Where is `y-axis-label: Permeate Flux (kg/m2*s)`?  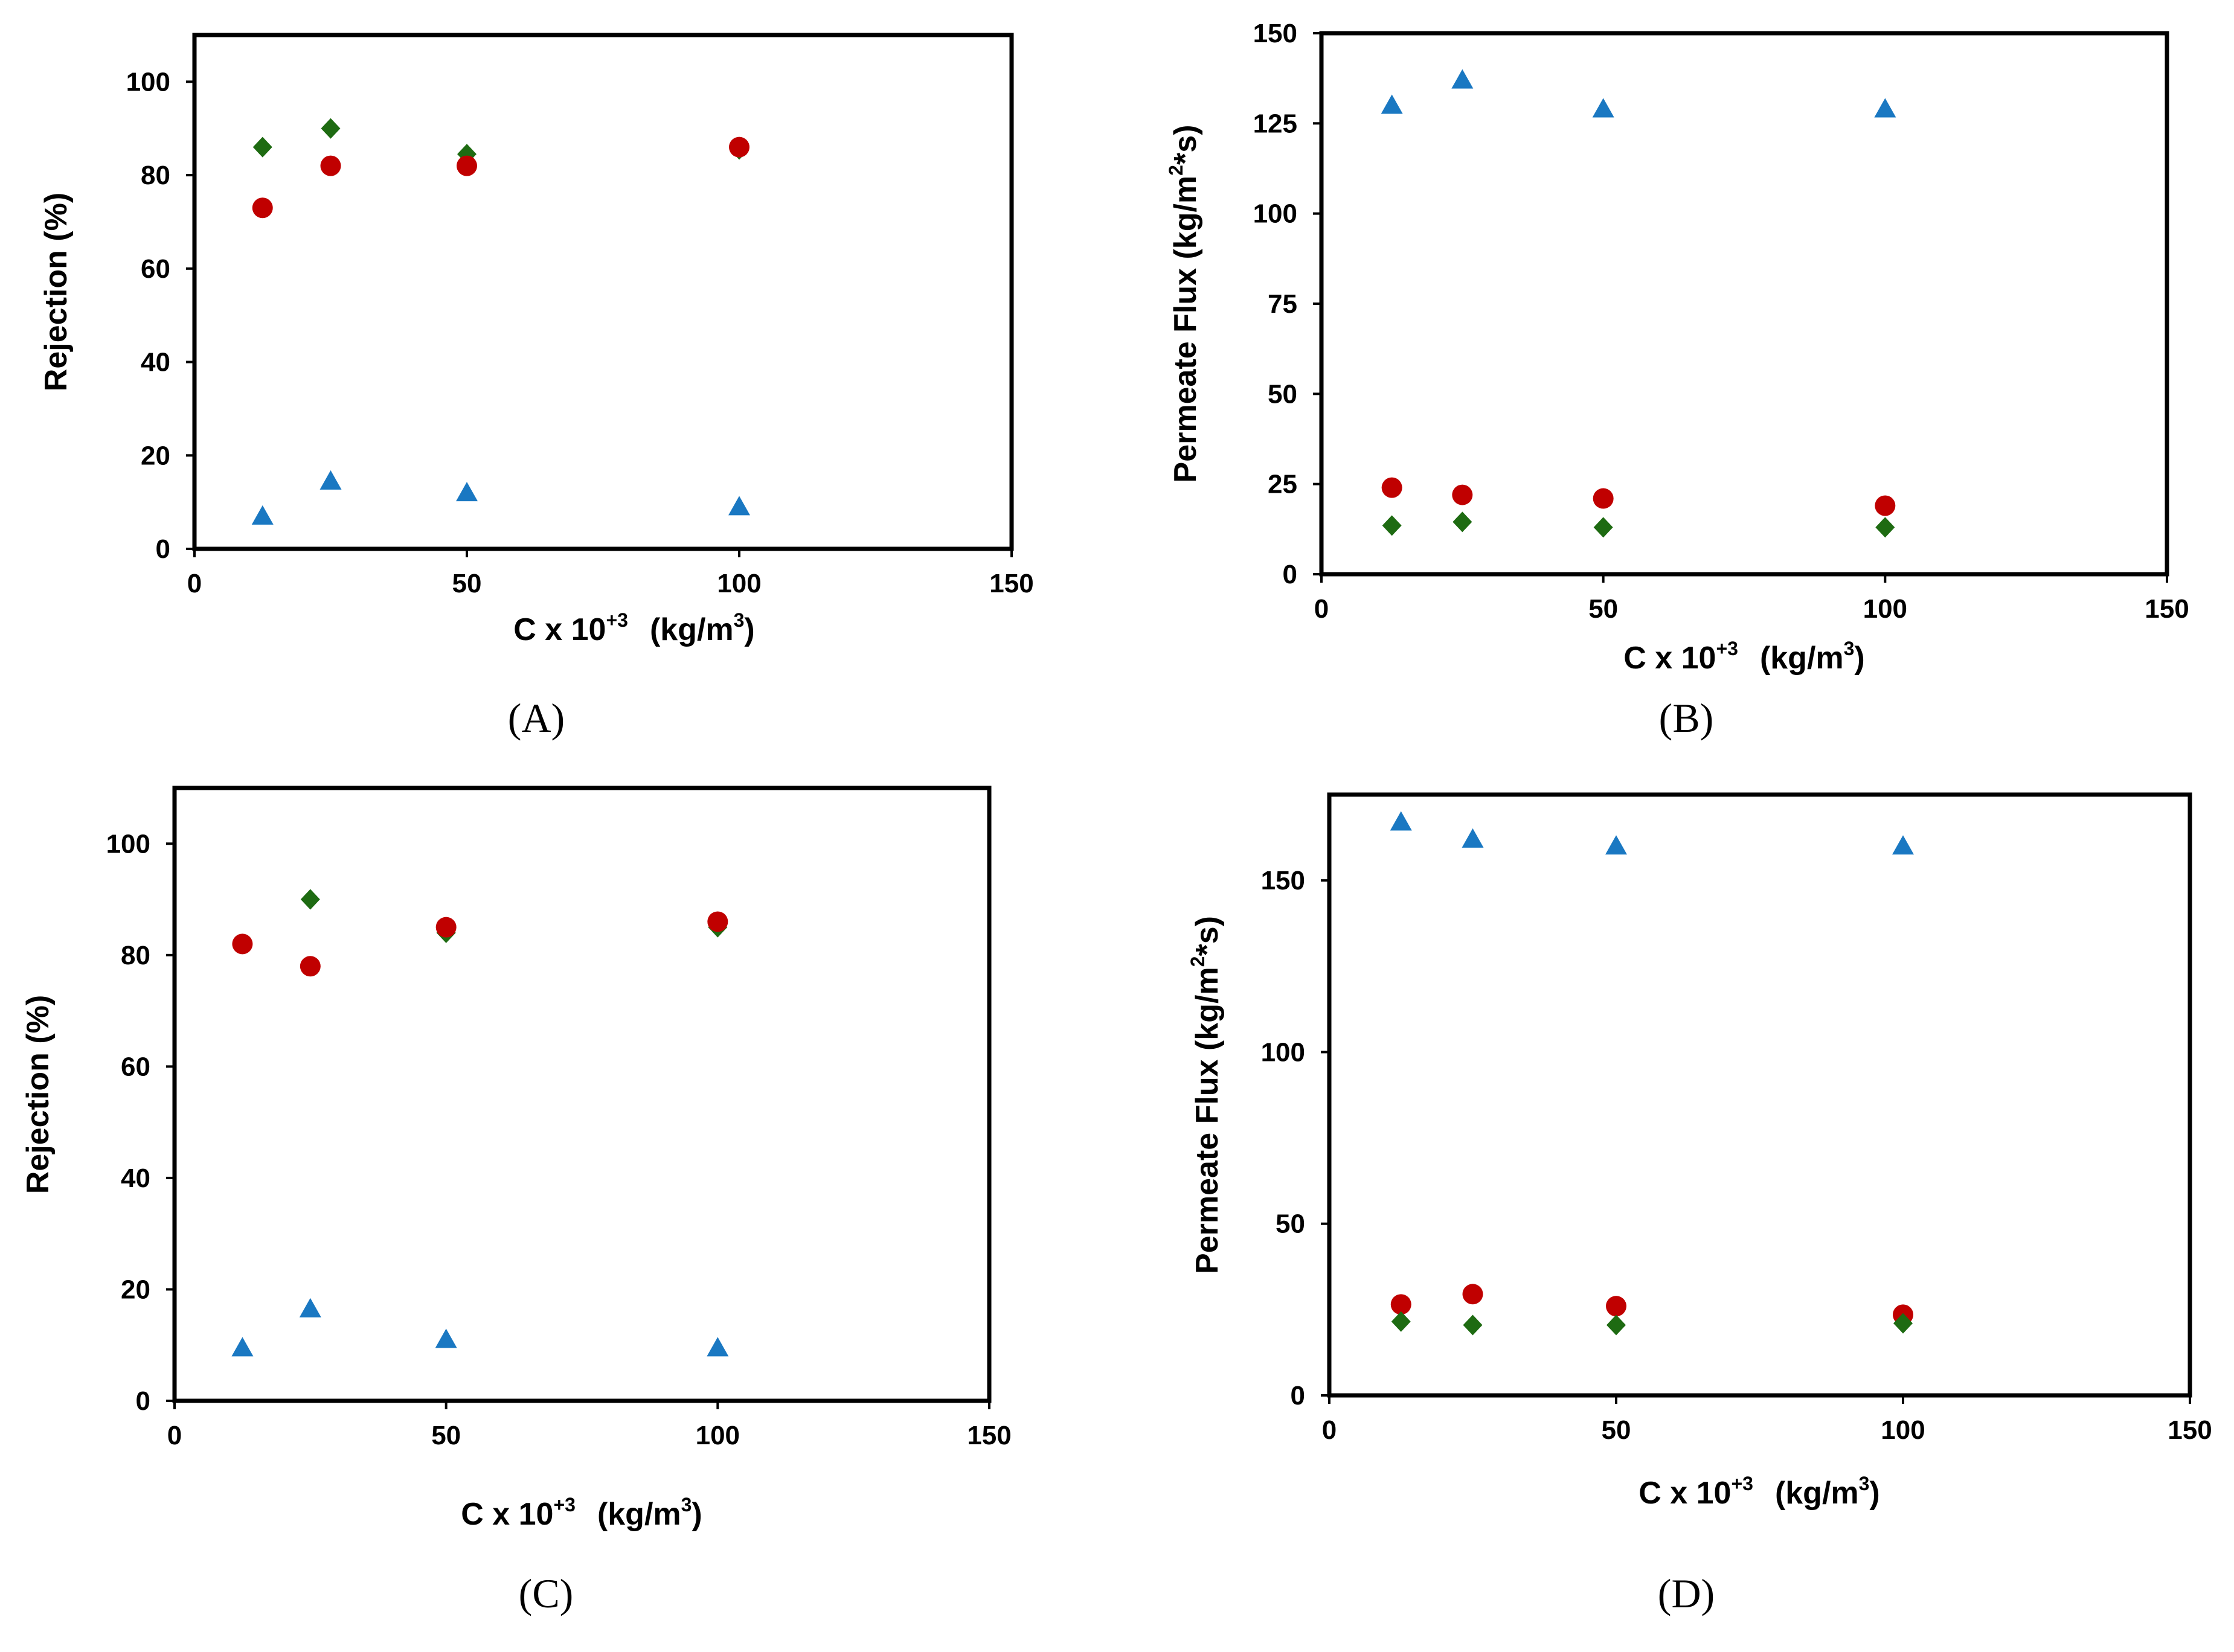 y-axis-label: Permeate Flux (kg/m2*s) is located at coordinates (1184, 304).